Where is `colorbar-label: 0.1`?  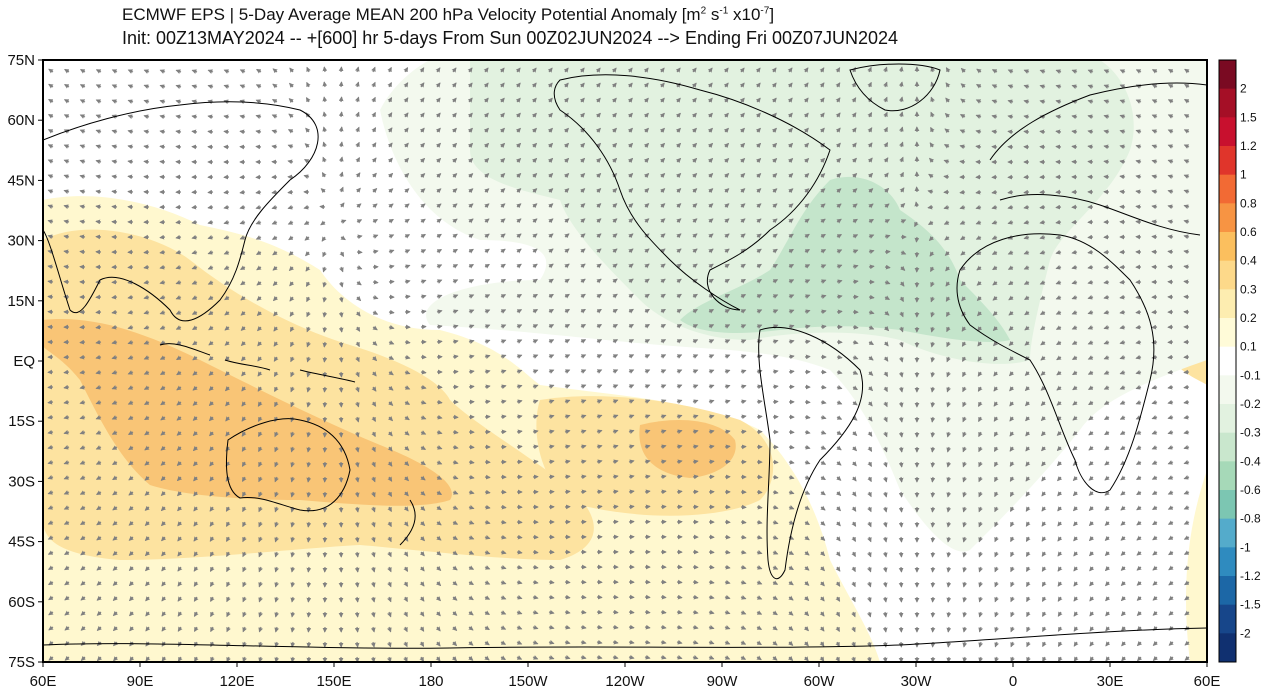 colorbar-label: 0.1 is located at coordinates (1248, 347).